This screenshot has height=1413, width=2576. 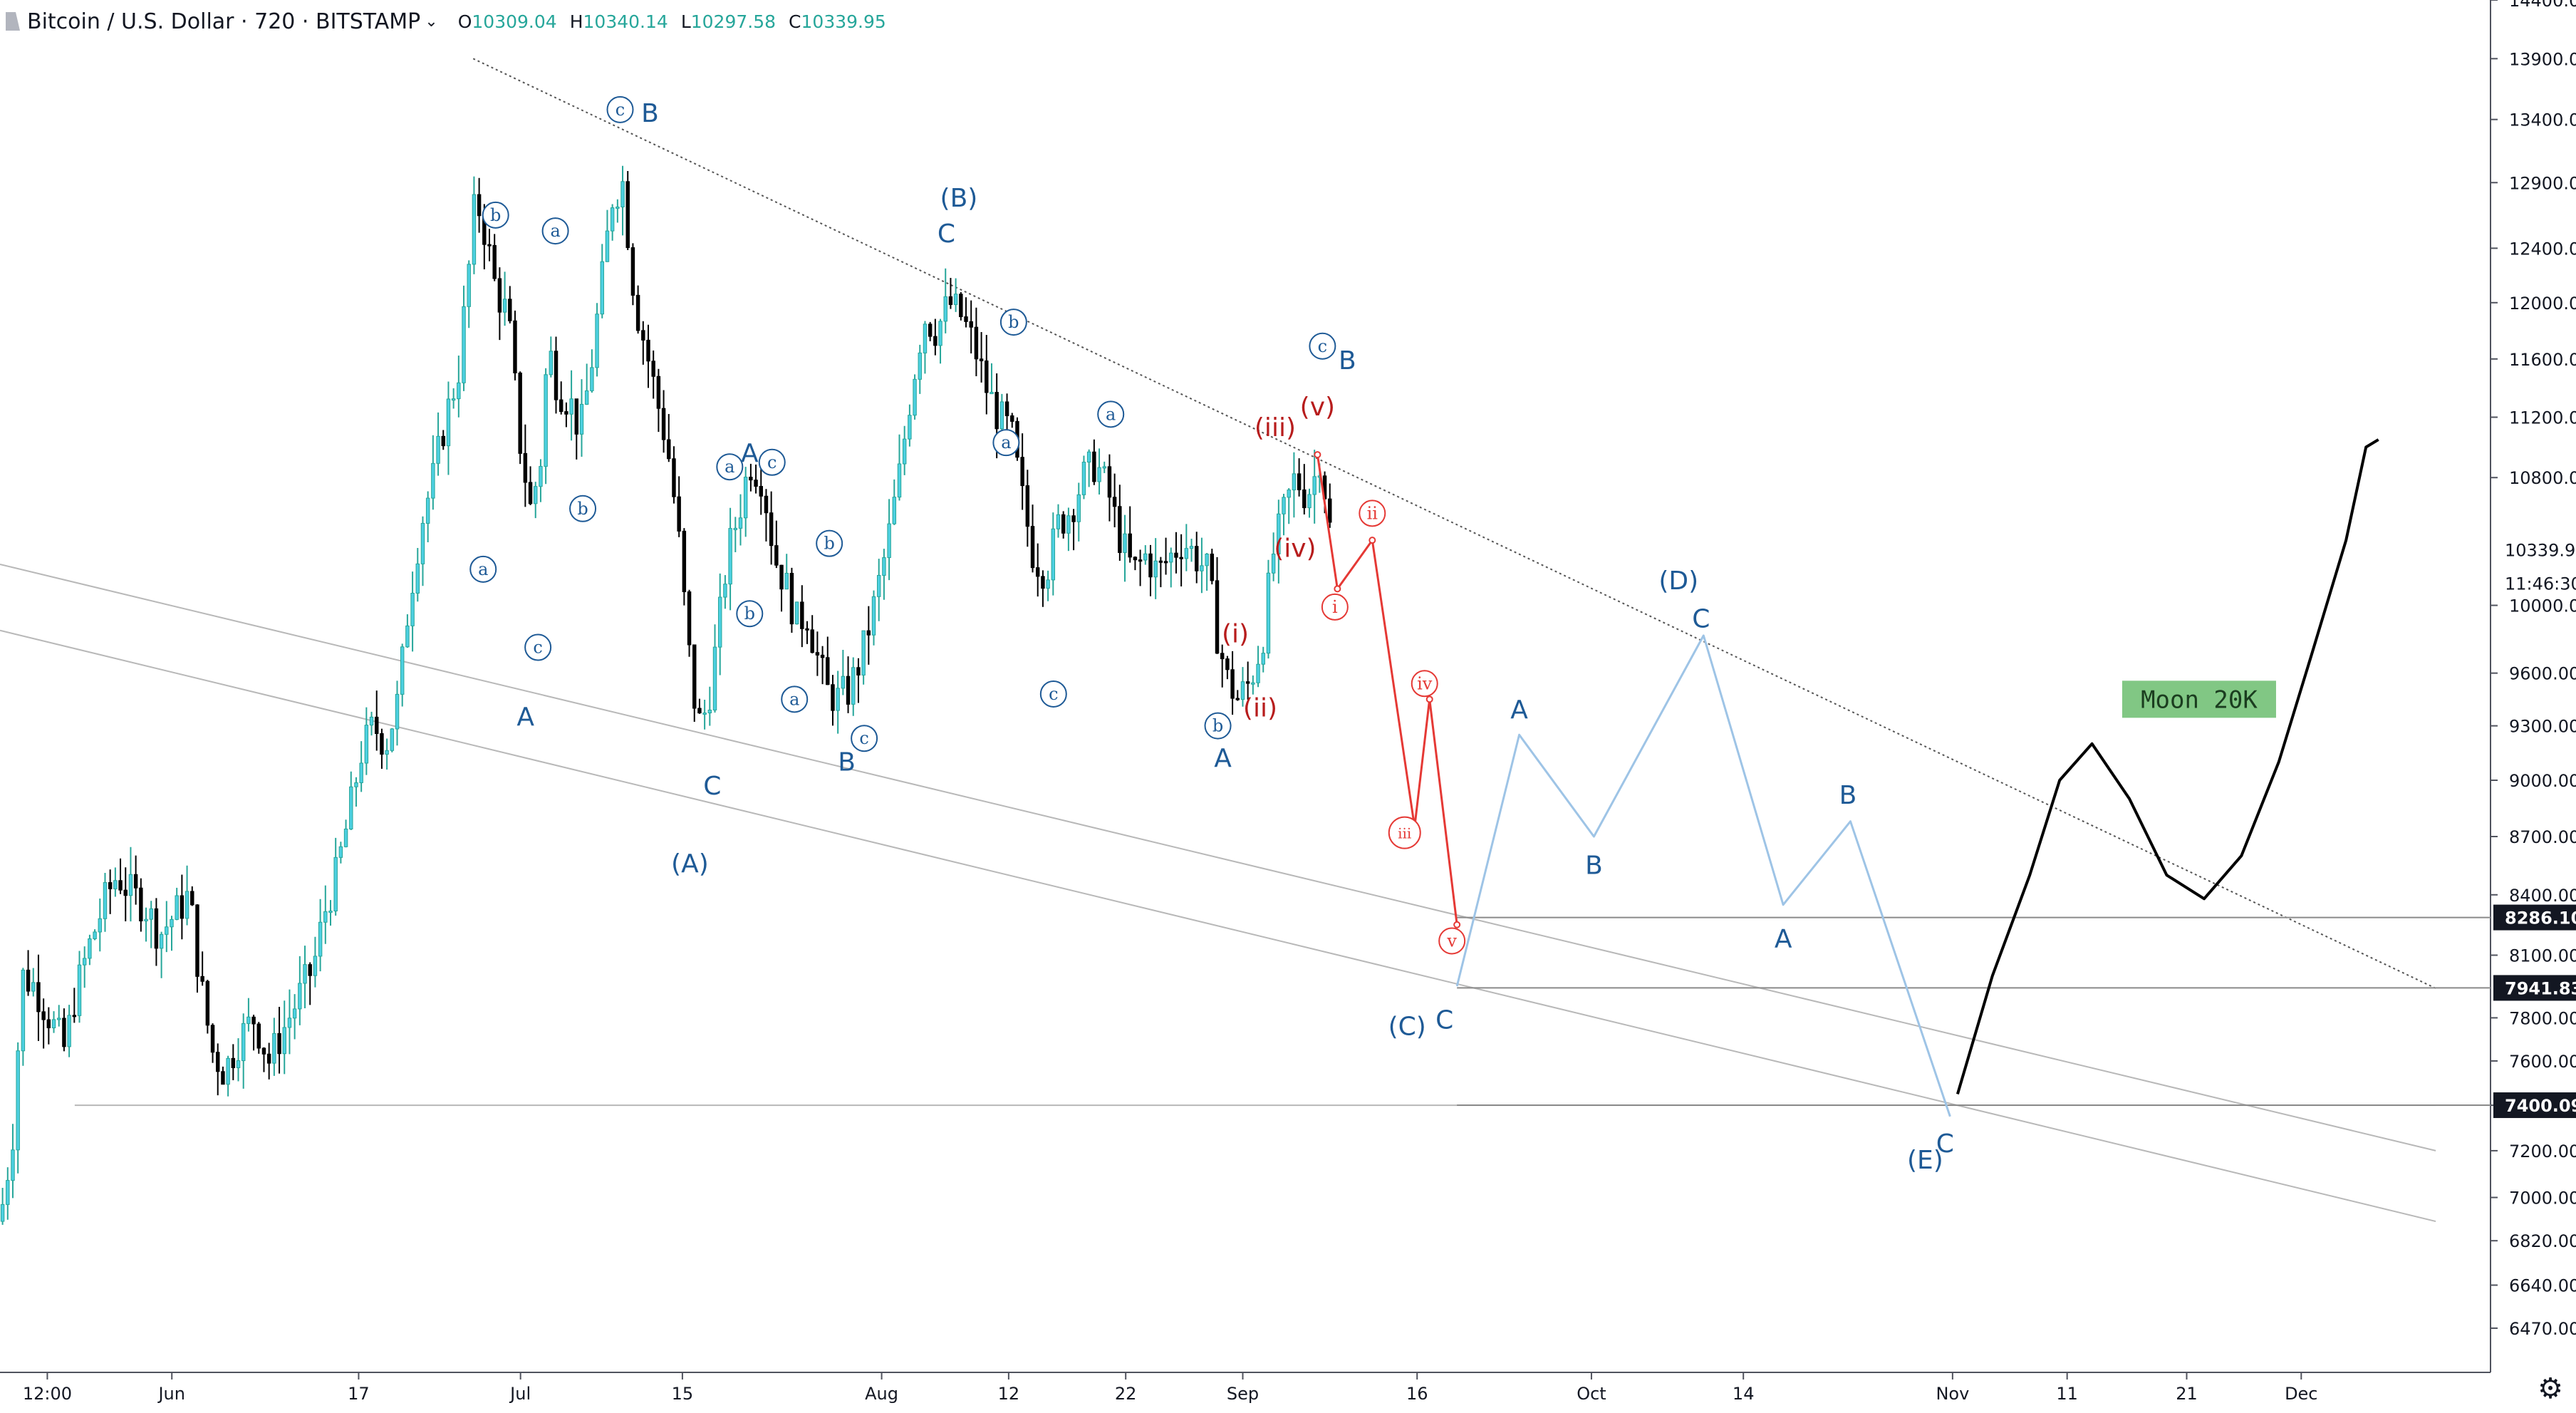 What do you see at coordinates (1337, 589) in the screenshot?
I see `projection-point` at bounding box center [1337, 589].